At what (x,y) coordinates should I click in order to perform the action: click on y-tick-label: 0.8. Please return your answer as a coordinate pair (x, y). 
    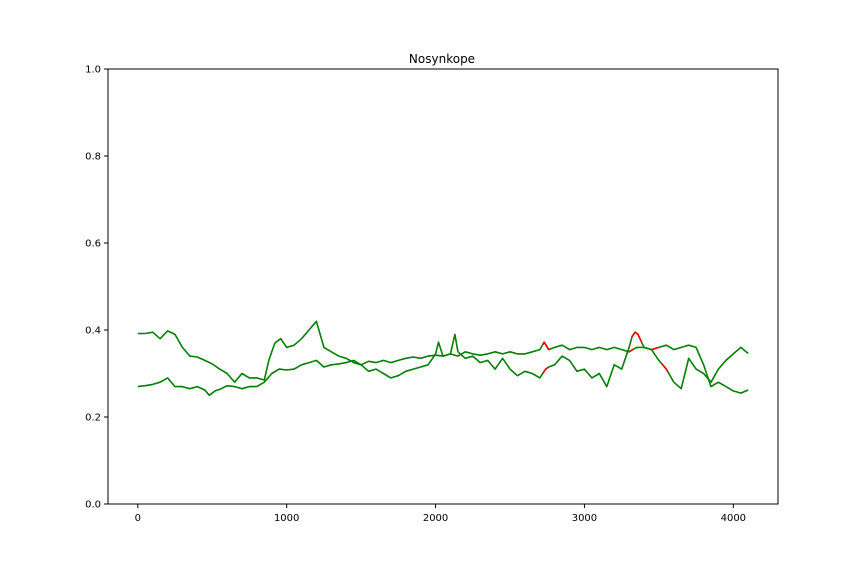
    Looking at the image, I should click on (93, 157).